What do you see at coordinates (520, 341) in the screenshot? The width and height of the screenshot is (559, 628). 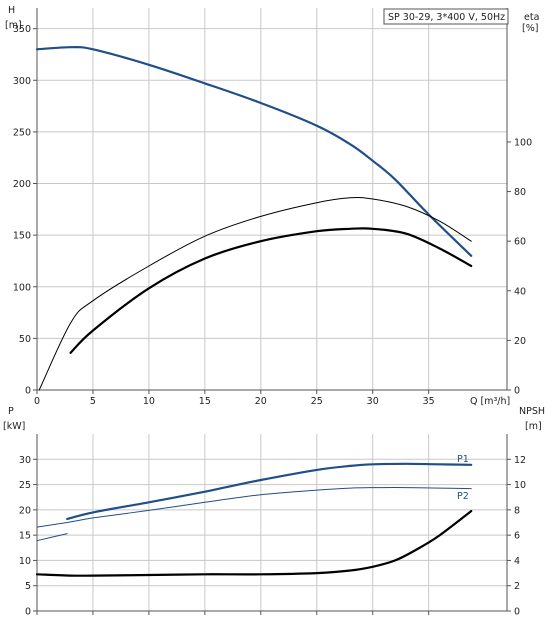 I see `top-right-tick-label: 20` at bounding box center [520, 341].